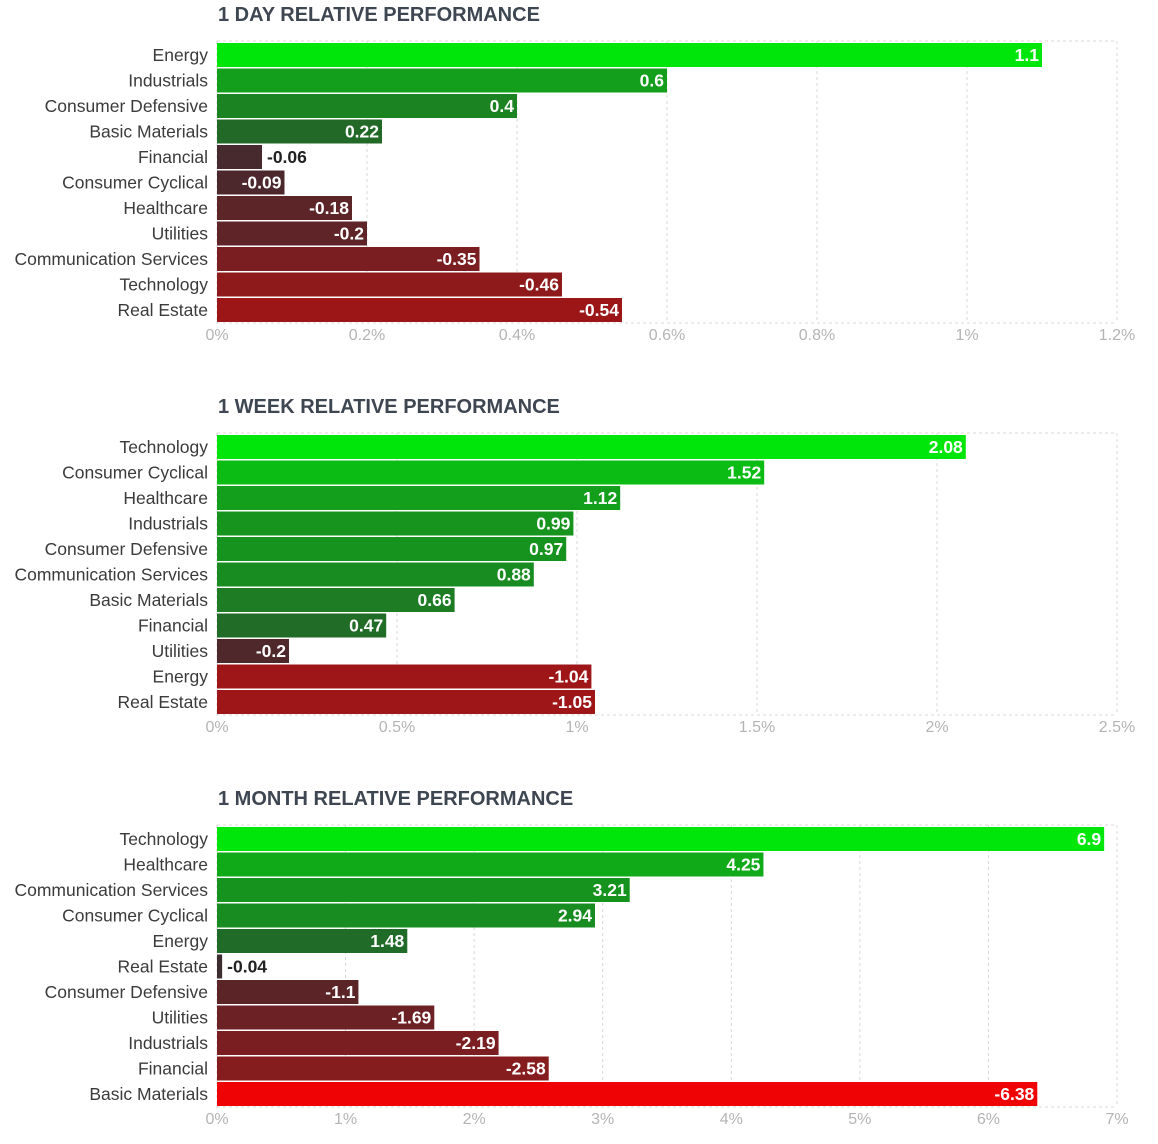 This screenshot has width=1158, height=1144. I want to click on data-label: 6.9, so click(1089, 839).